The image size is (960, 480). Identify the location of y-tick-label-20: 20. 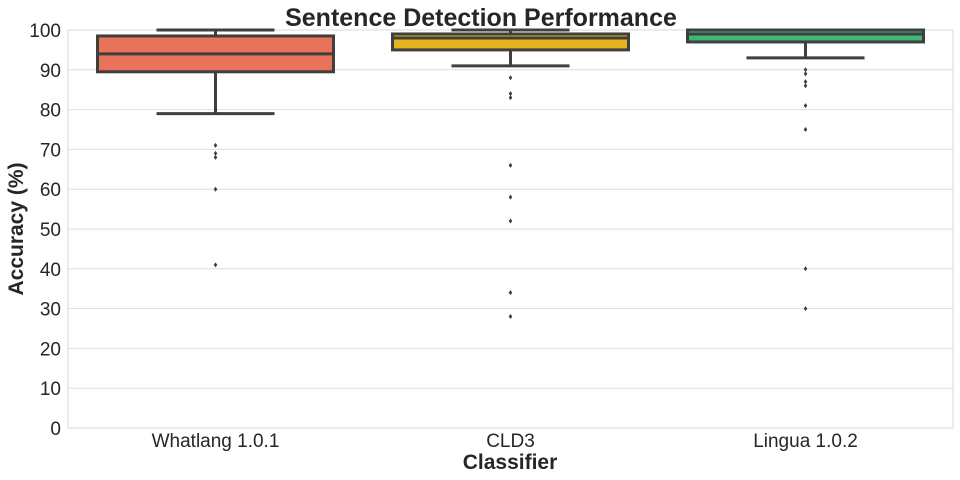
(50, 349).